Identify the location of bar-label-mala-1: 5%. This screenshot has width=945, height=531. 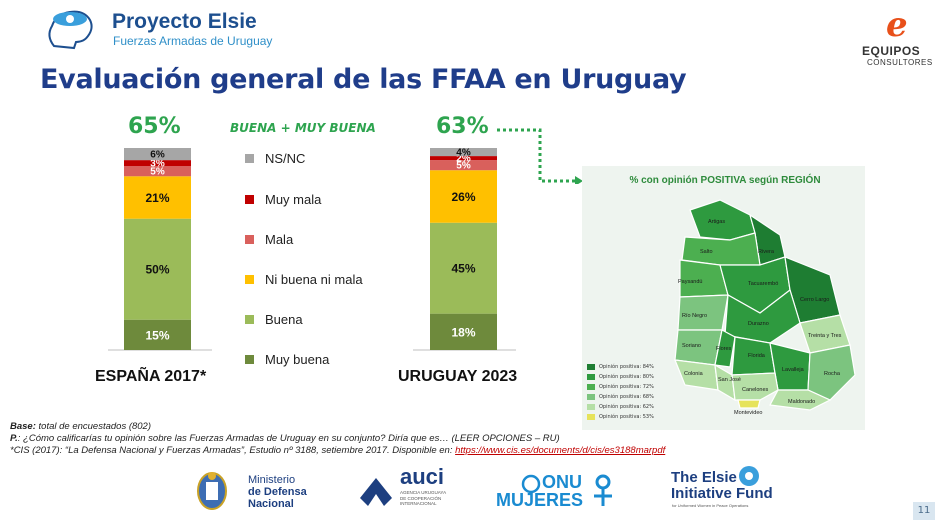
(463, 166).